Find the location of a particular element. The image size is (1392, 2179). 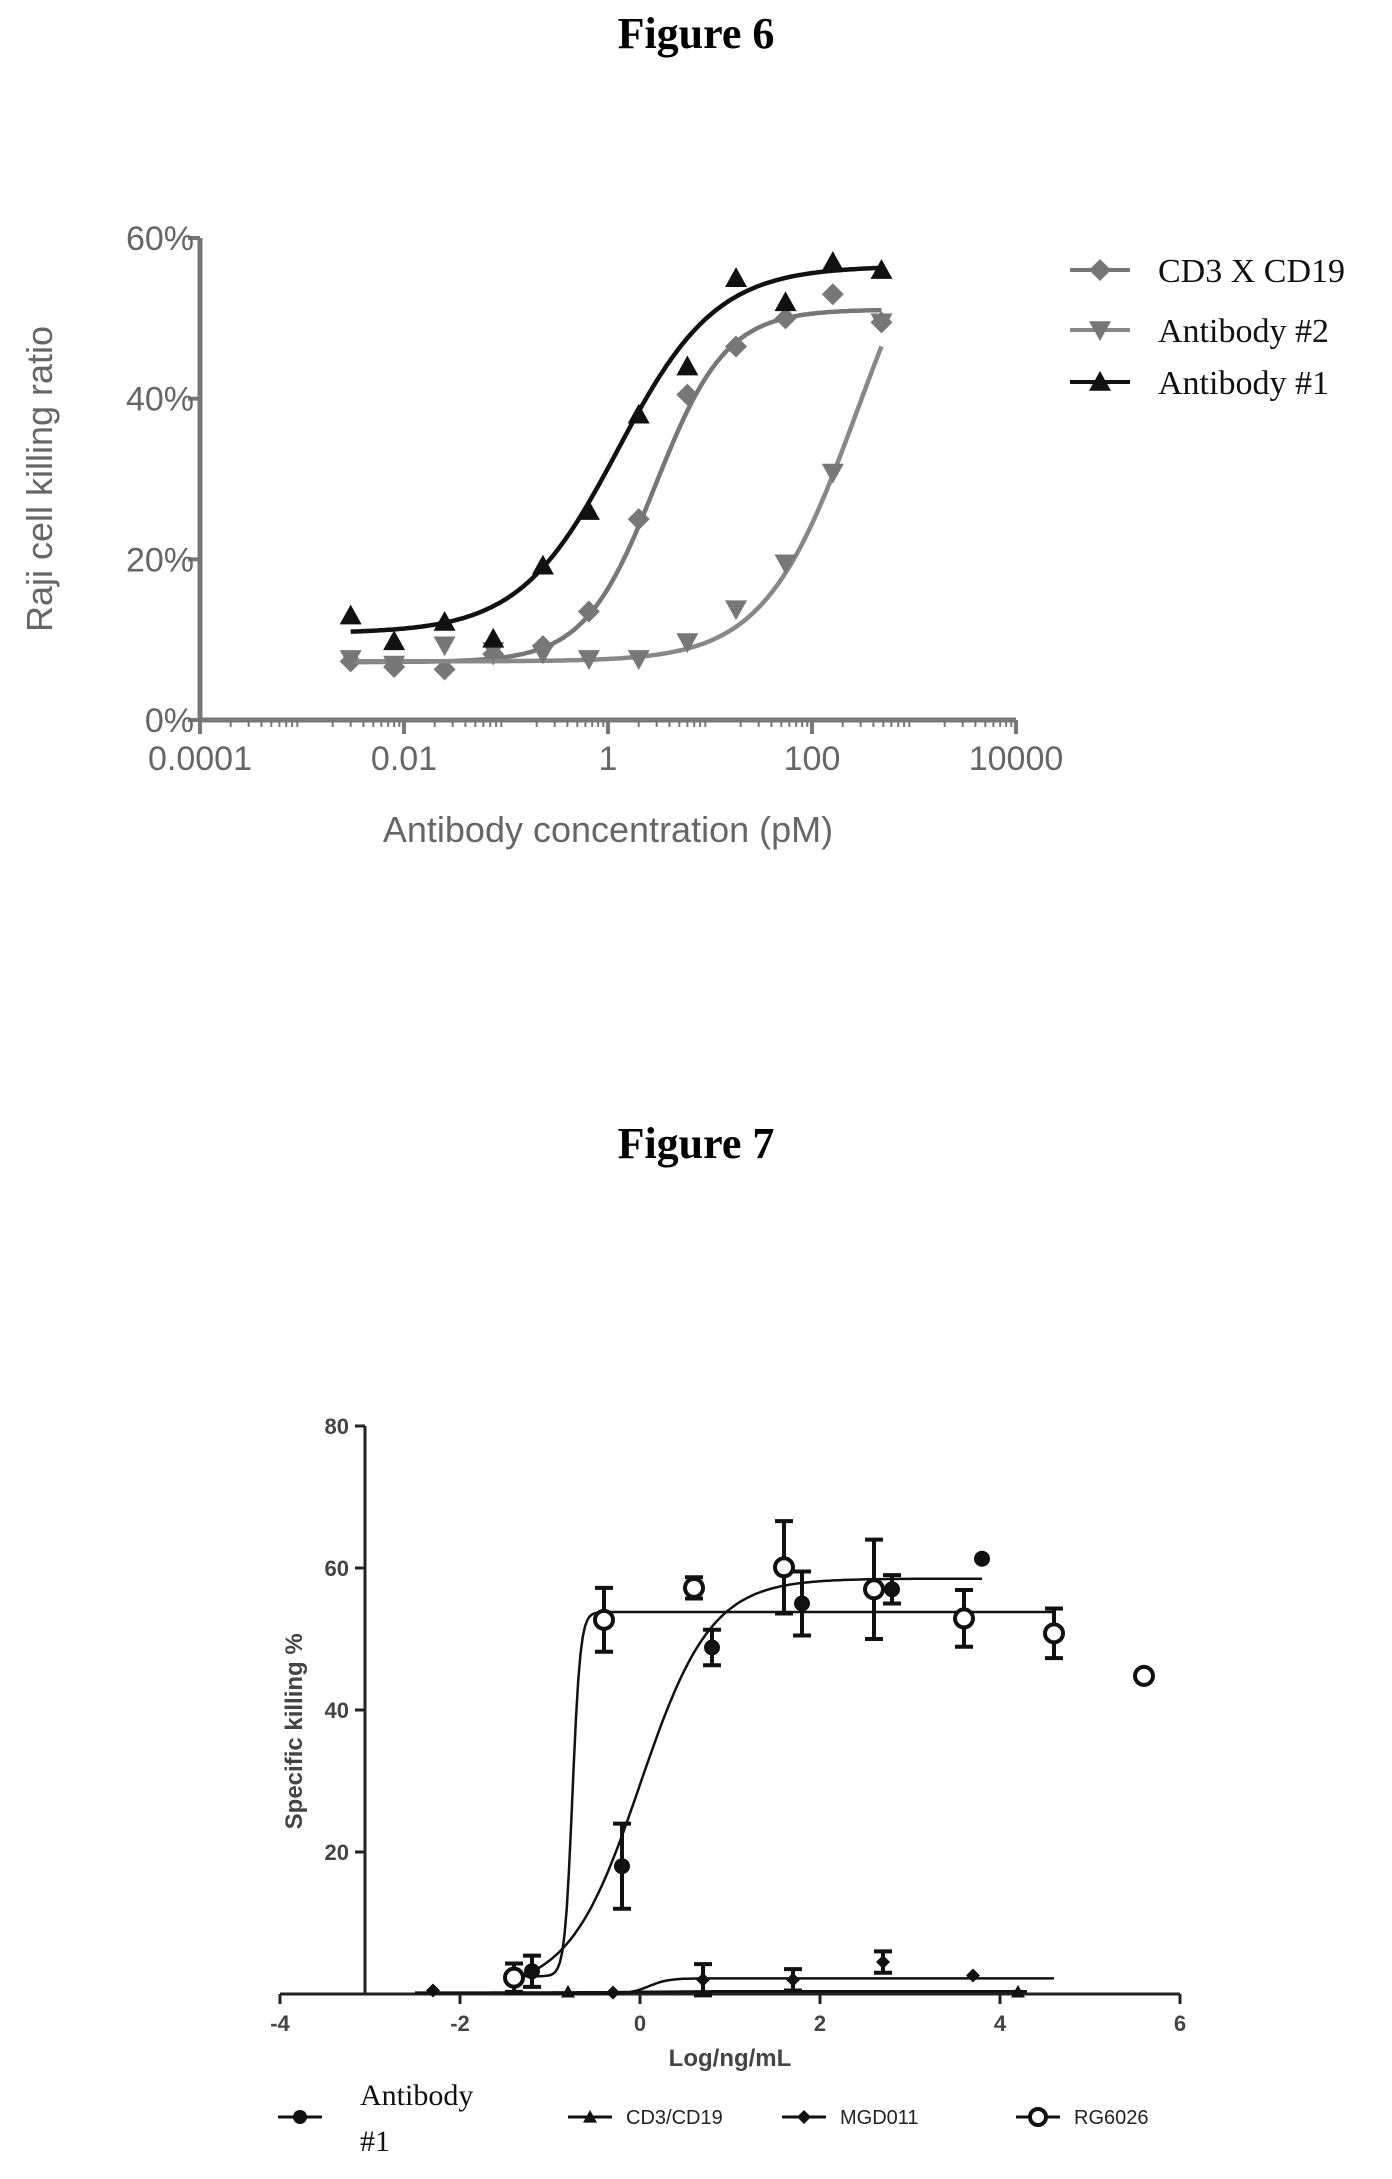

x-tick-label: 100 is located at coordinates (812, 759).